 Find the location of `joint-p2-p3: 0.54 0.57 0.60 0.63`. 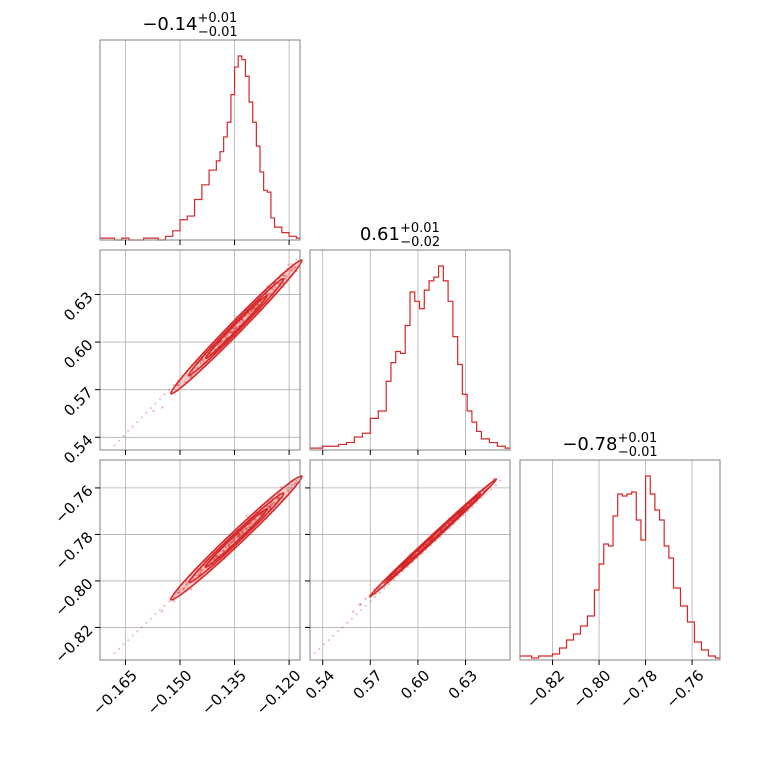

joint-p2-p3: 0.54 0.57 0.60 0.63 is located at coordinates (406, 581).